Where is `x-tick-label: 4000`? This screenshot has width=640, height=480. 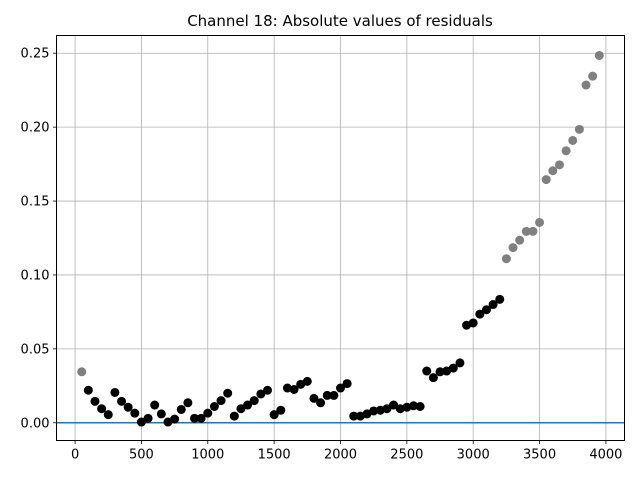
x-tick-label: 4000 is located at coordinates (605, 455).